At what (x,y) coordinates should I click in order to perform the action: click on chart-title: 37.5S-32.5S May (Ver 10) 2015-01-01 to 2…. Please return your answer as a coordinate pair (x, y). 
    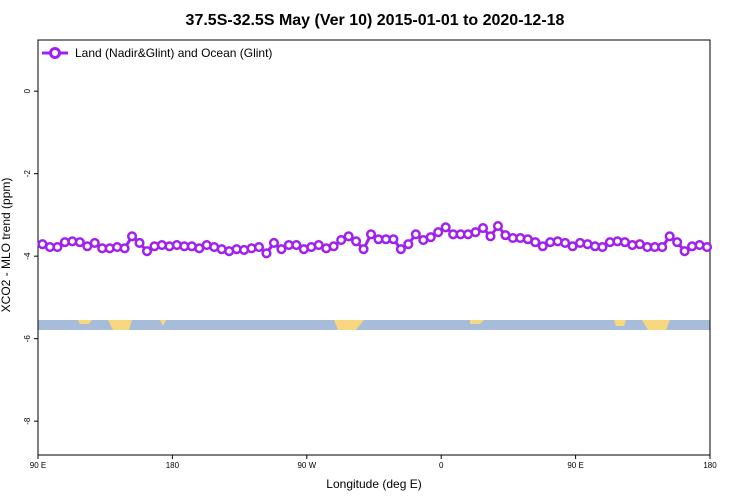
    Looking at the image, I should click on (375, 20).